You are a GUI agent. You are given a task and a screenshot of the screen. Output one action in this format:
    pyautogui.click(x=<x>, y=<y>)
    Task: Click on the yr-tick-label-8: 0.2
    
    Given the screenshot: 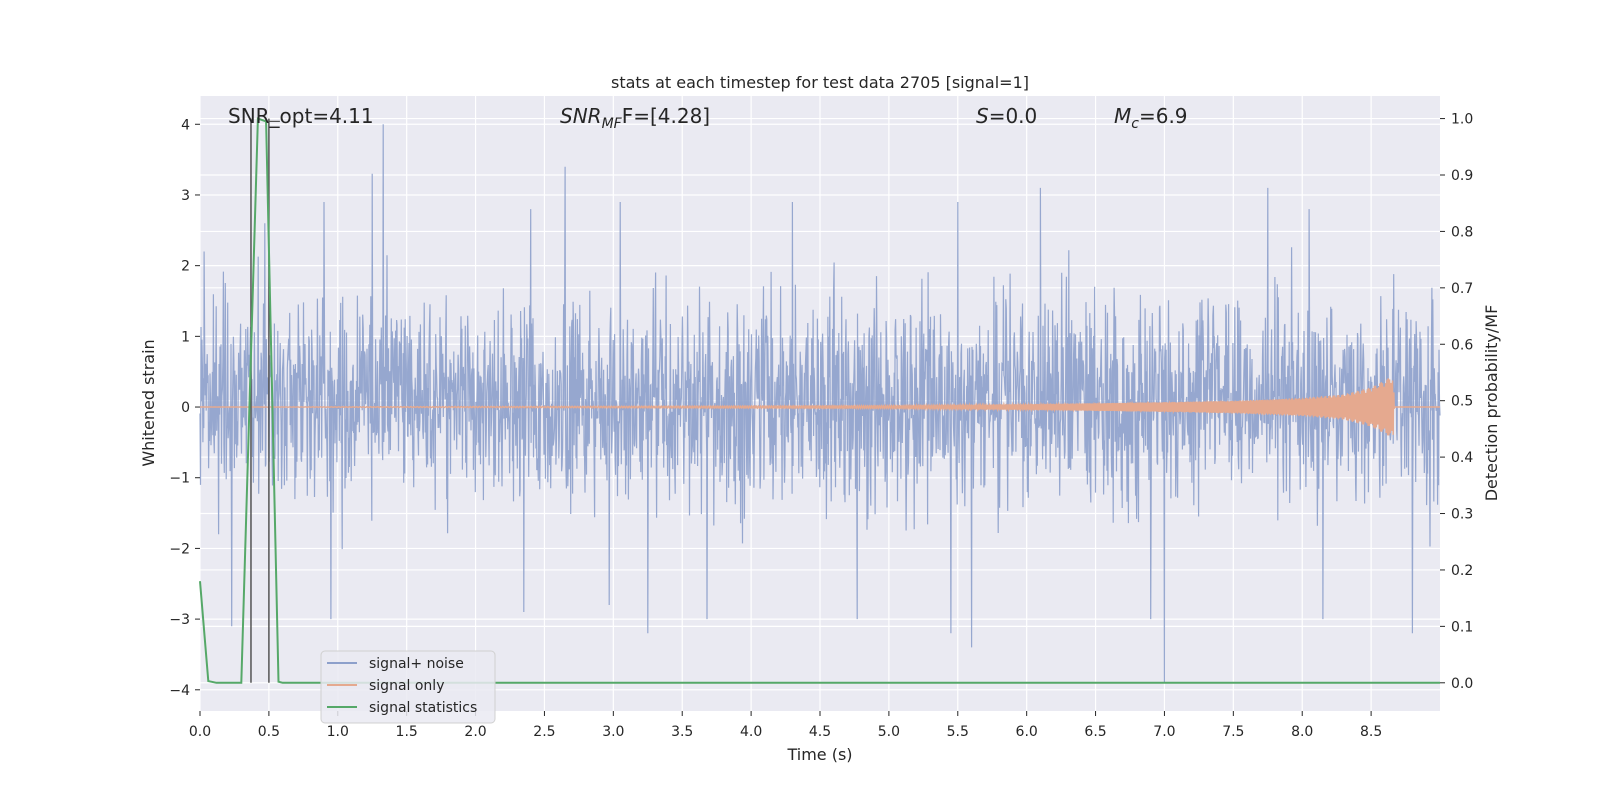 What is the action you would take?
    pyautogui.click(x=1462, y=571)
    